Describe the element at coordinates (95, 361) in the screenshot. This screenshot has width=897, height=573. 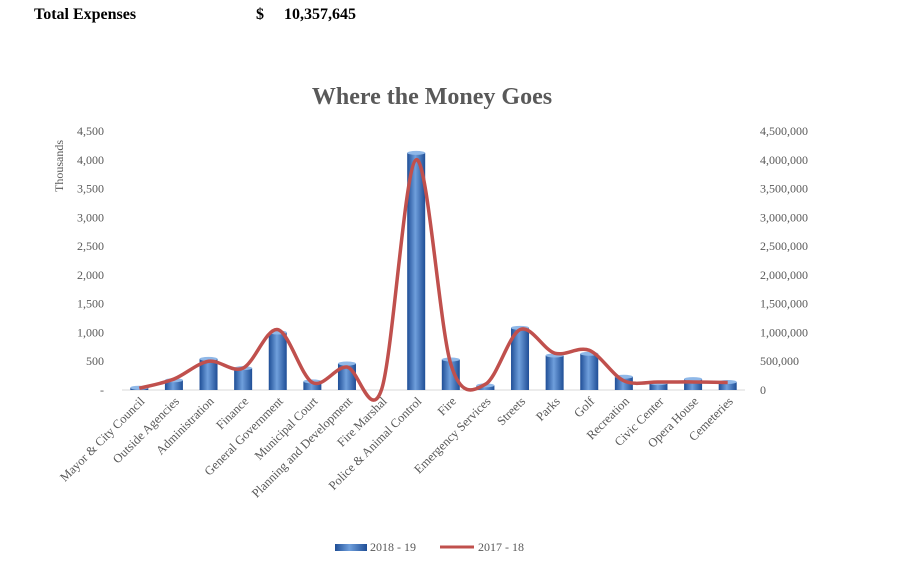
I see `y-left-tick-label: 500` at that location.